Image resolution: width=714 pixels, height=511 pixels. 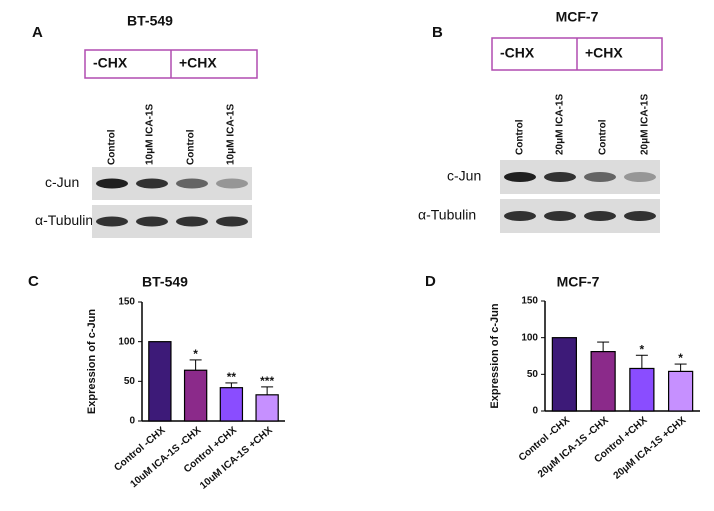 What do you see at coordinates (437, 32) in the screenshot?
I see `panel-letter: B` at bounding box center [437, 32].